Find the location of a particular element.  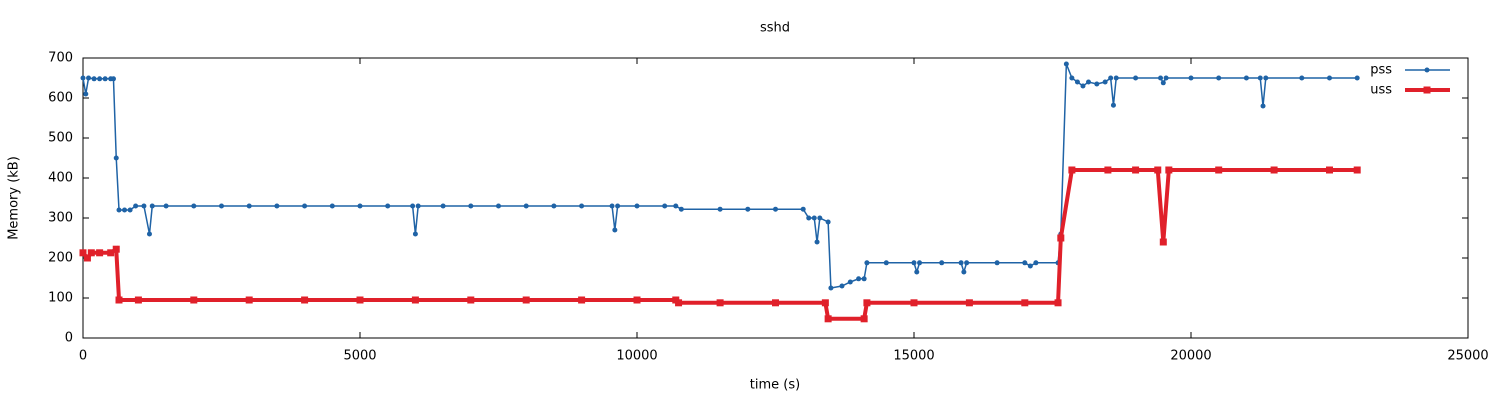

x-tick-label: 0 is located at coordinates (83, 356).